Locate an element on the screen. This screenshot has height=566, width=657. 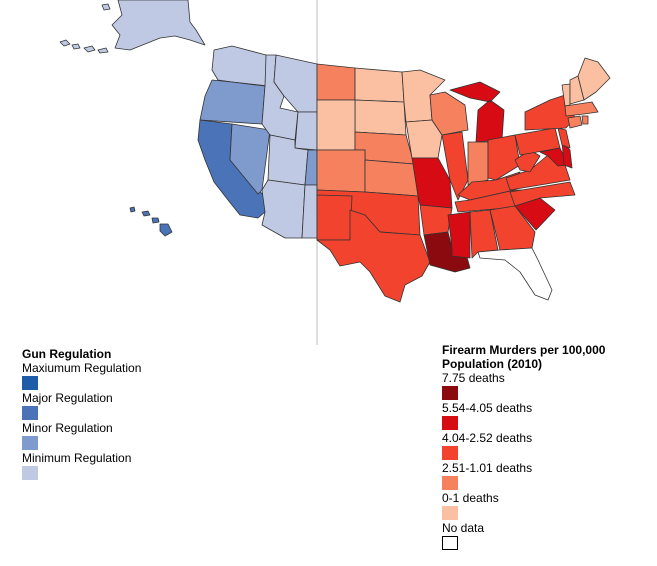
legend-label: 2.51-1.01 deaths is located at coordinates (487, 468).